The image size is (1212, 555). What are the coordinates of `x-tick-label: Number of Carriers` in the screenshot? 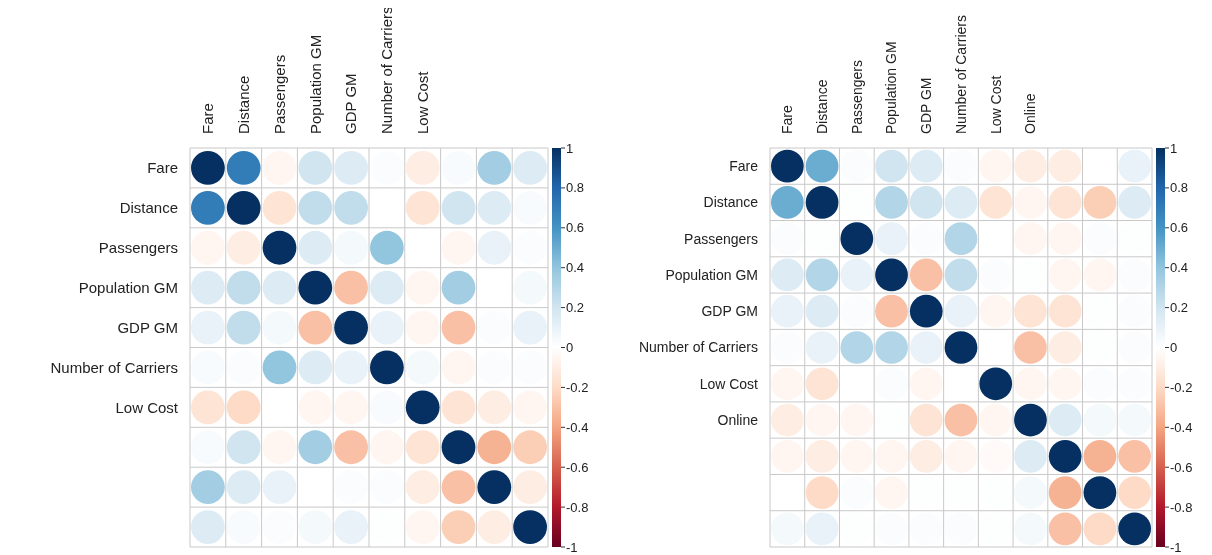 It's located at (960, 74).